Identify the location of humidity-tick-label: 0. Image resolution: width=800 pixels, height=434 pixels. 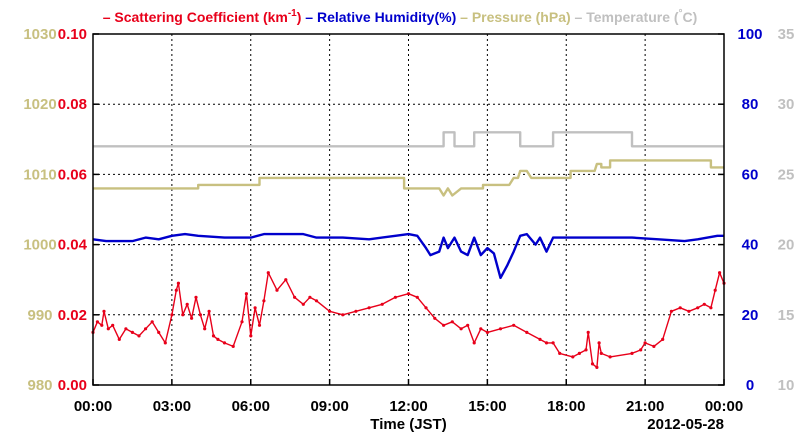
(750, 385).